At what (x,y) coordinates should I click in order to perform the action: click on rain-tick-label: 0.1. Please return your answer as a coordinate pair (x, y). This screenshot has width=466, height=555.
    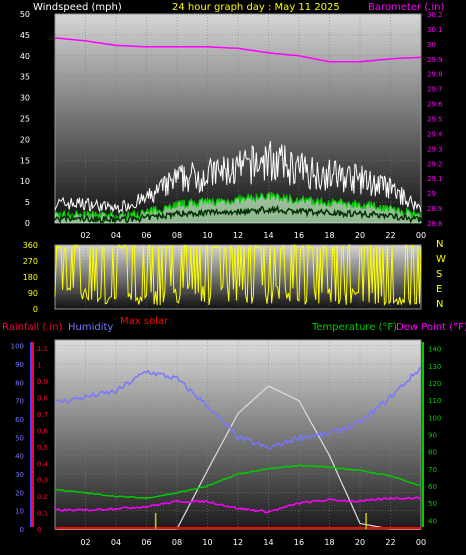
    Looking at the image, I should click on (42, 514).